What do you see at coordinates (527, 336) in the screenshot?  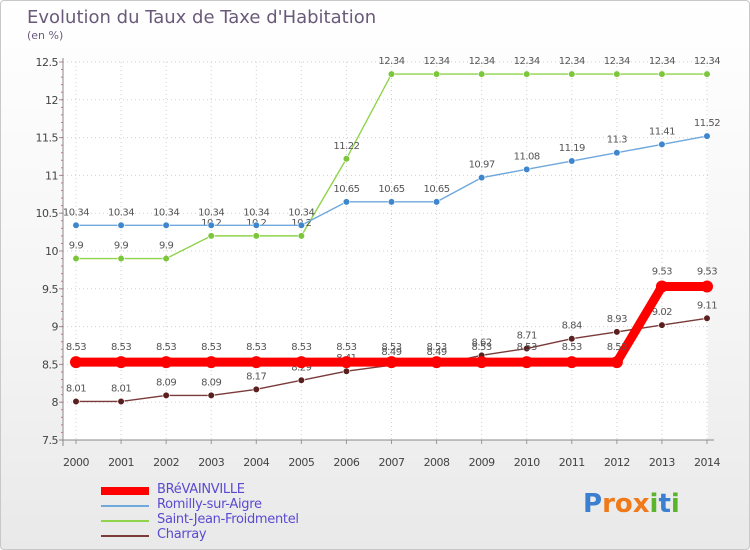 I see `data-label: 8.71` at bounding box center [527, 336].